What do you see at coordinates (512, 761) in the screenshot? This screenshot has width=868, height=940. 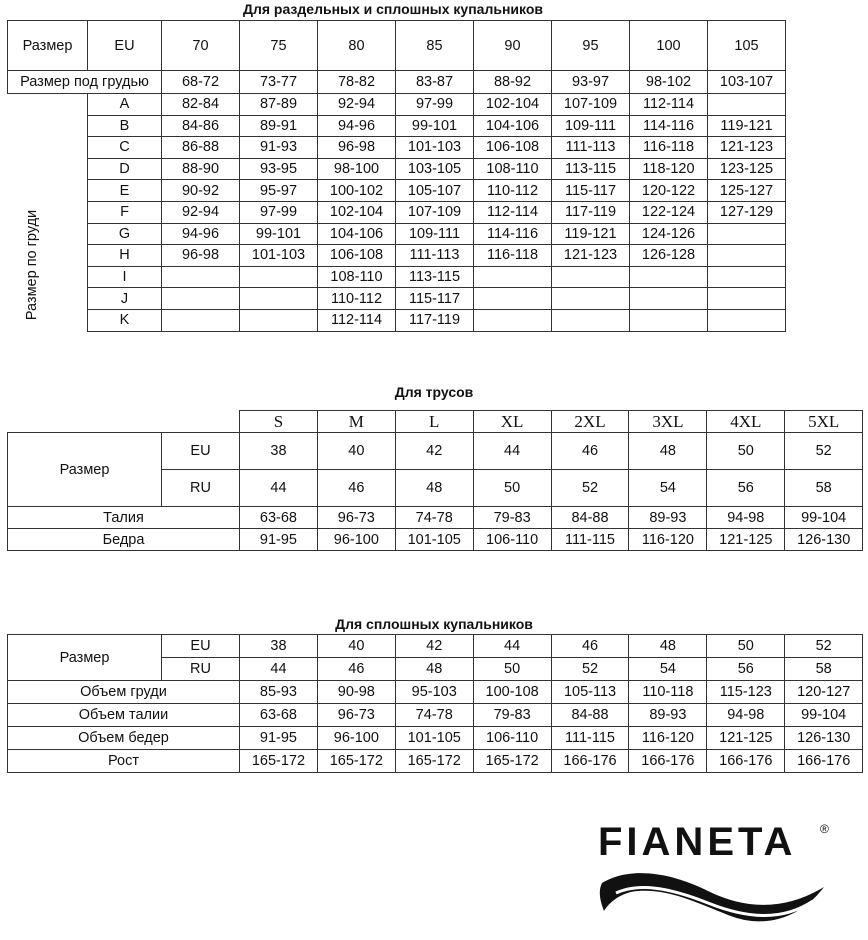 I see `table-cell: 165-172` at bounding box center [512, 761].